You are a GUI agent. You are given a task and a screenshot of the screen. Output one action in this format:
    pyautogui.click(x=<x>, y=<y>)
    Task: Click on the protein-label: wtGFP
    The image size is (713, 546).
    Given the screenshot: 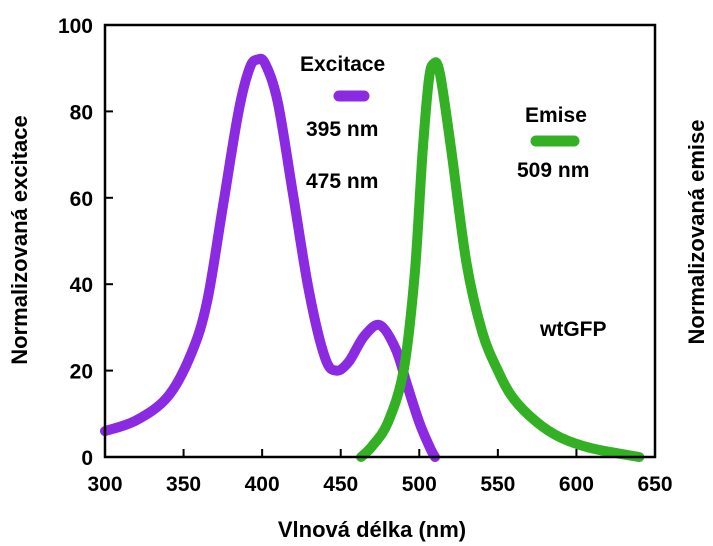 What is the action you would take?
    pyautogui.click(x=573, y=329)
    